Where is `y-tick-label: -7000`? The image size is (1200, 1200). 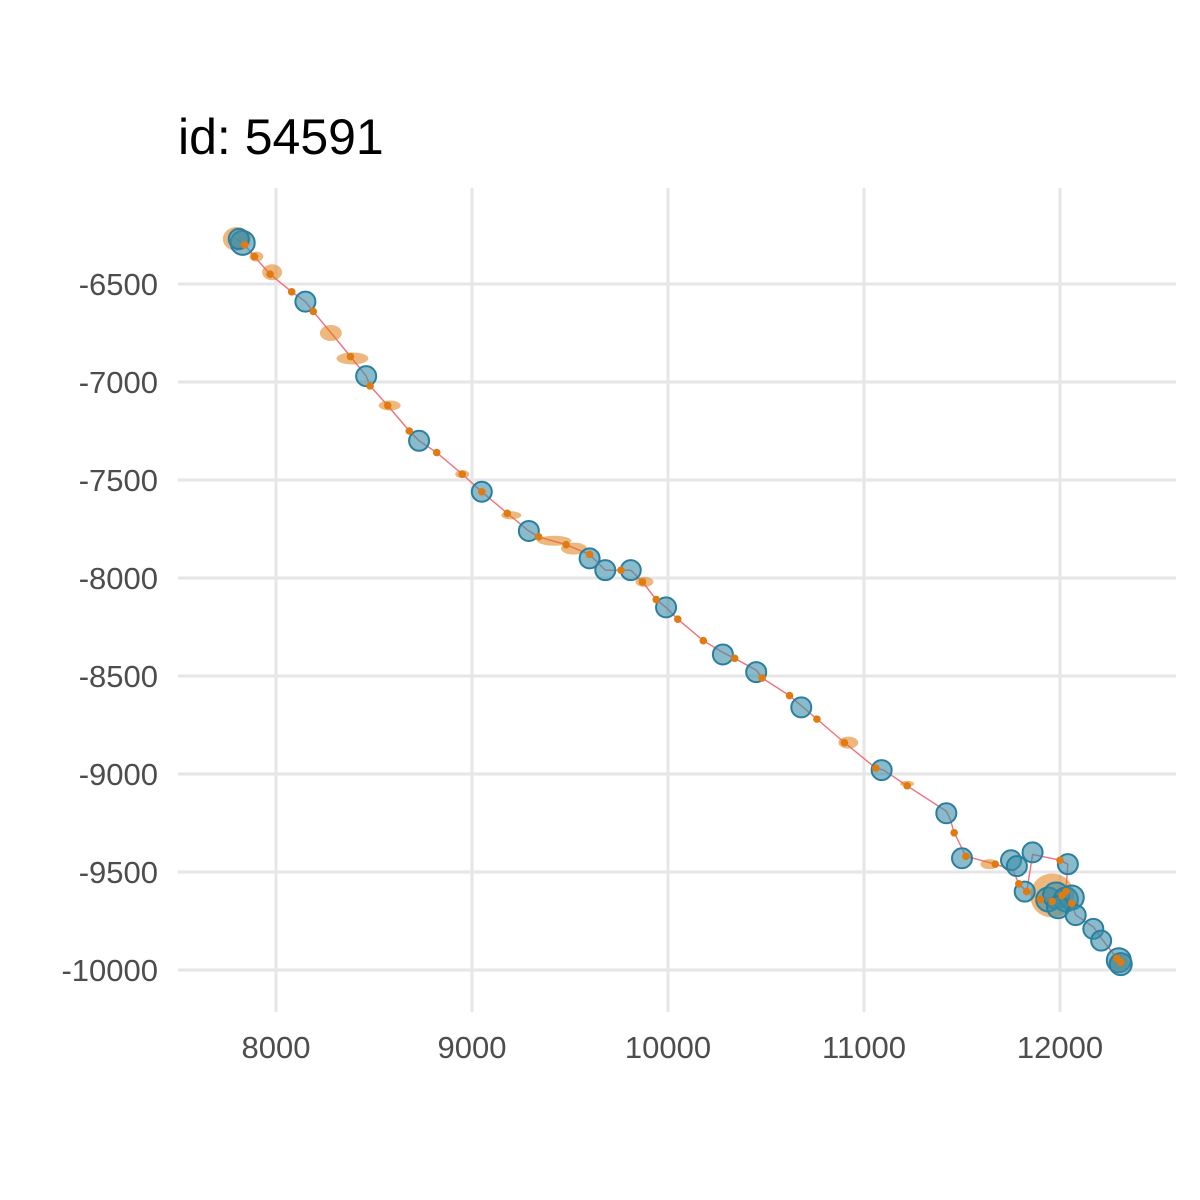 y-tick-label: -7000 is located at coordinates (118, 382).